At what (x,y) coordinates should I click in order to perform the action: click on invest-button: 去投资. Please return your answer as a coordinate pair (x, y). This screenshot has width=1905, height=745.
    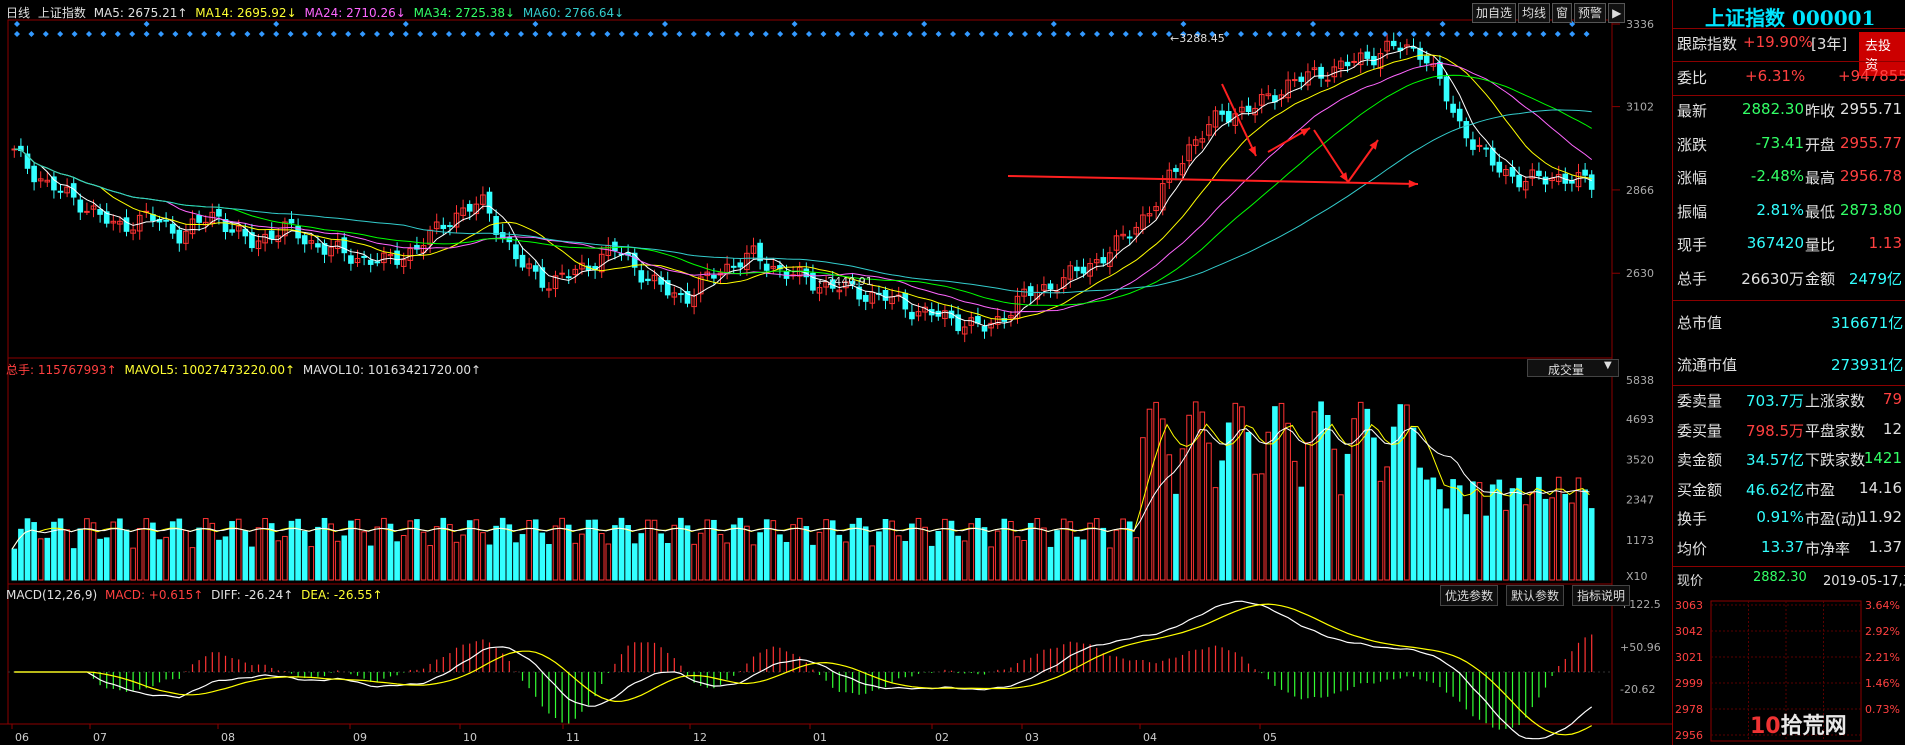
    Looking at the image, I should click on (1882, 54).